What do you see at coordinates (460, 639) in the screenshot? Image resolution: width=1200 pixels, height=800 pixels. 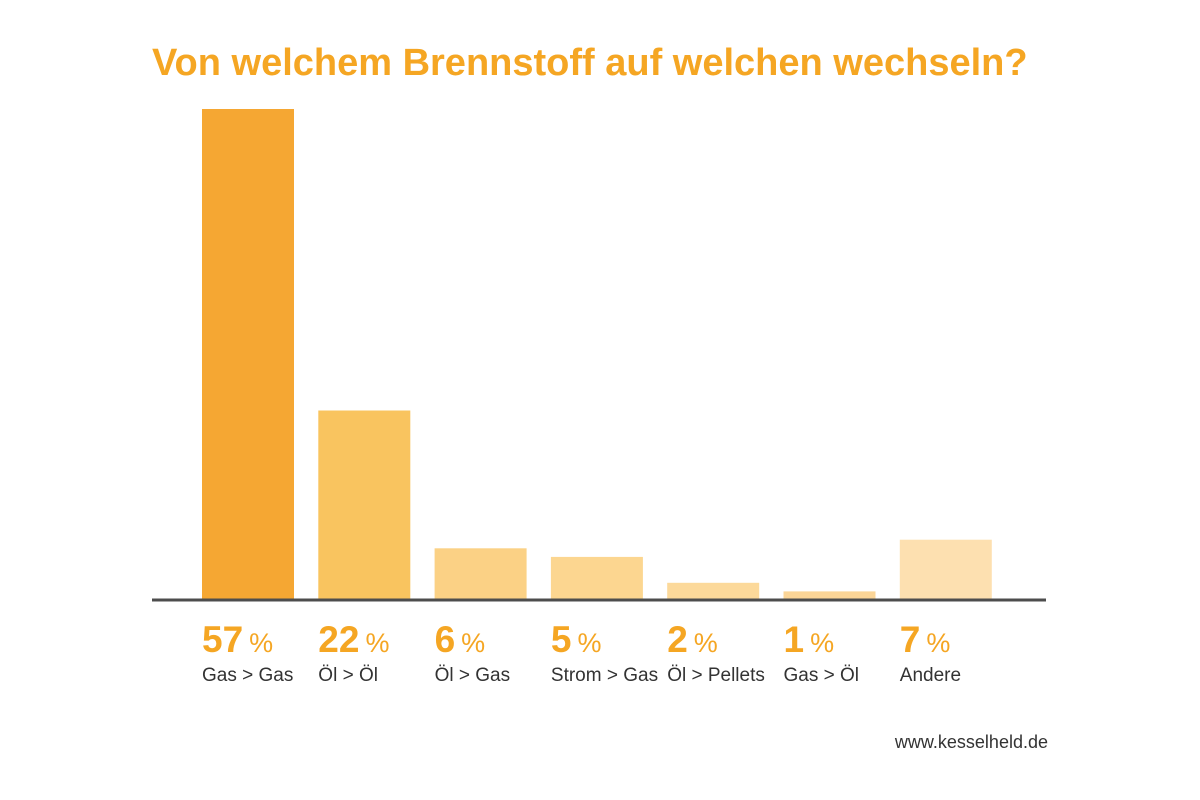 I see `value-label: 6%` at bounding box center [460, 639].